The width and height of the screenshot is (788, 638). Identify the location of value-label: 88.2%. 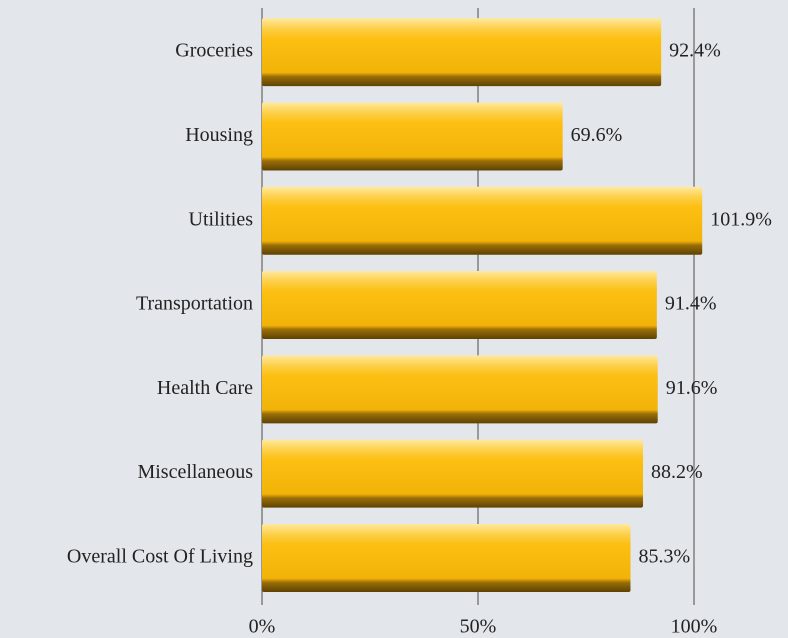
(677, 472).